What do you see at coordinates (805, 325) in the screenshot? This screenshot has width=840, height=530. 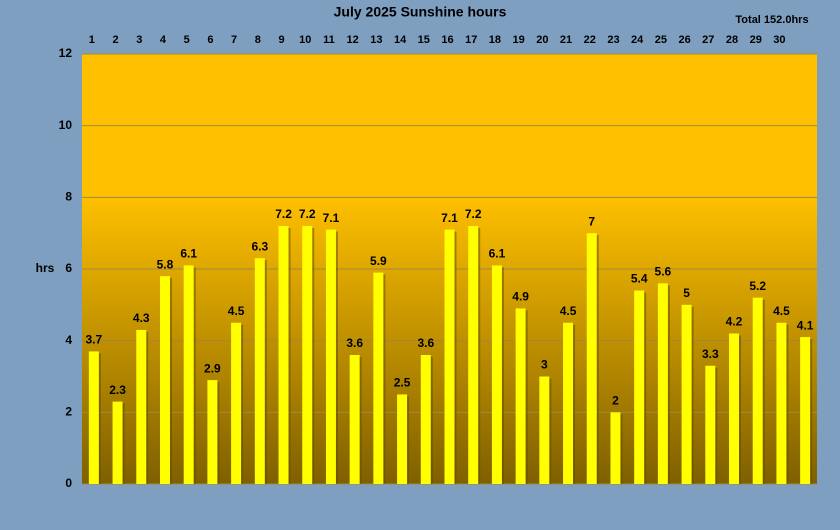 I see `value-label: 4.1` at bounding box center [805, 325].